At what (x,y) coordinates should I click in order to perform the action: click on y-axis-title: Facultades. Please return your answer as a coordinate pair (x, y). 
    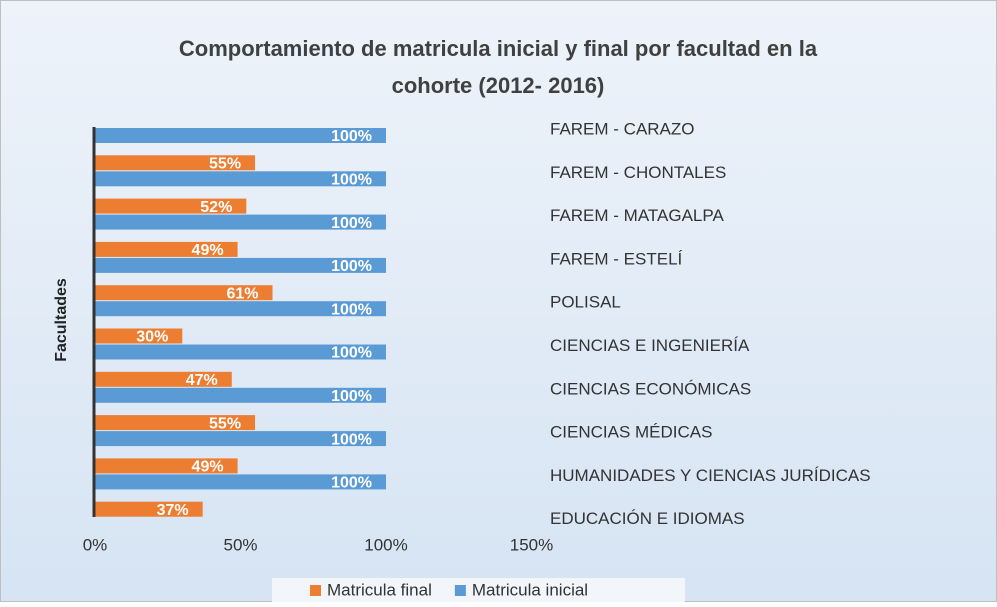
    Looking at the image, I should click on (61, 320).